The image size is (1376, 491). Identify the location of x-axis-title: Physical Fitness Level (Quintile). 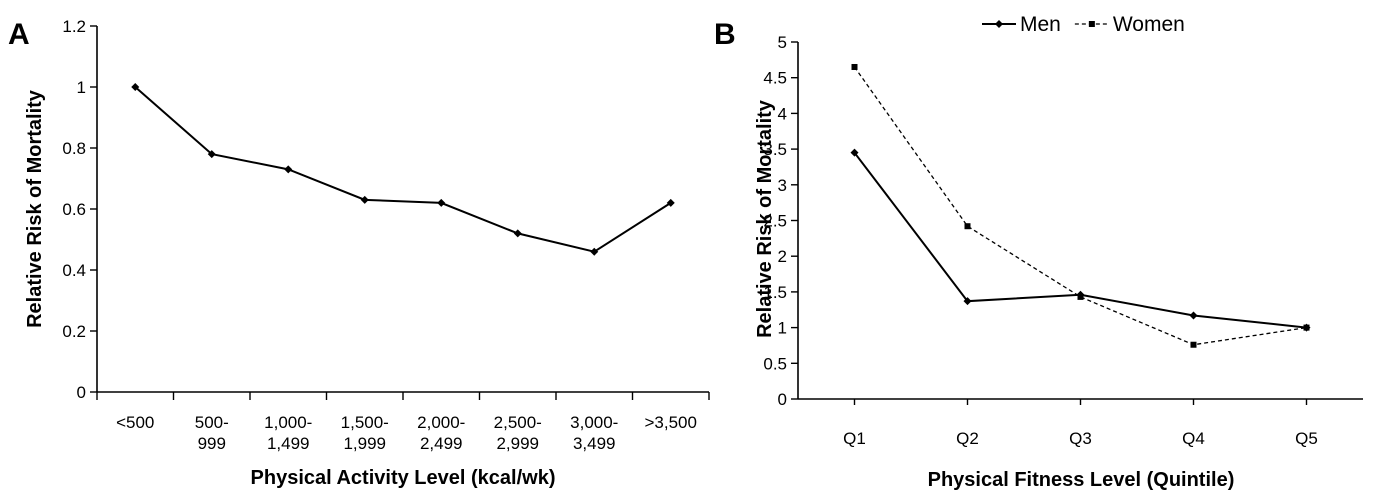
(1081, 480).